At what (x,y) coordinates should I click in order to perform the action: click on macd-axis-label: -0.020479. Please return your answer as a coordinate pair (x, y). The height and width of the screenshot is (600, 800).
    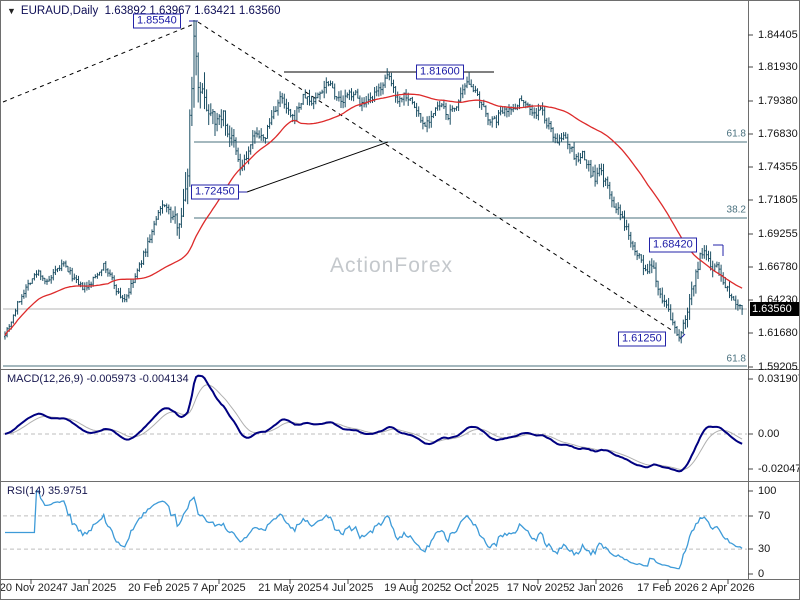
    Looking at the image, I should click on (778, 469).